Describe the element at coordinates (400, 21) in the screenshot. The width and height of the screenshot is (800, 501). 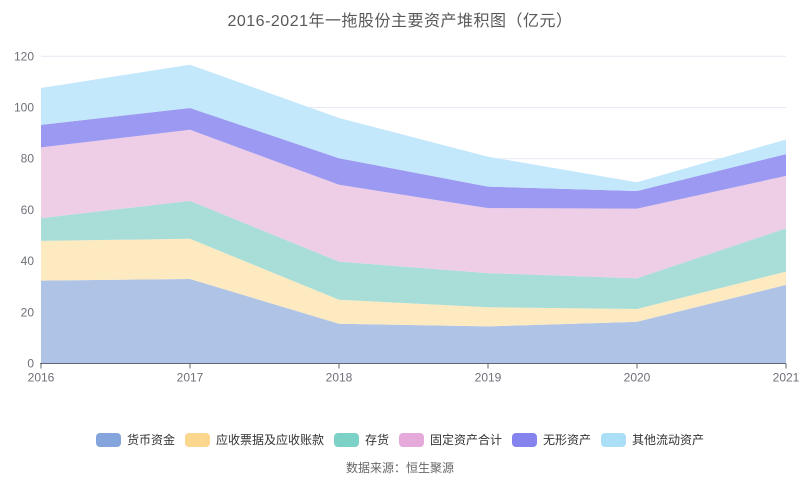
I see `chart-title: 2016-2021年一拖股份主要资产堆积图（亿元）` at that location.